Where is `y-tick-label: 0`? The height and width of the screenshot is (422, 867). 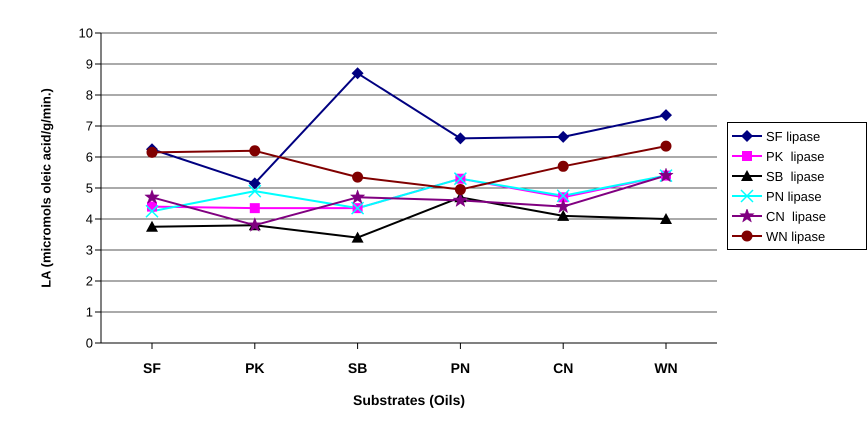 y-tick-label: 0 is located at coordinates (89, 343).